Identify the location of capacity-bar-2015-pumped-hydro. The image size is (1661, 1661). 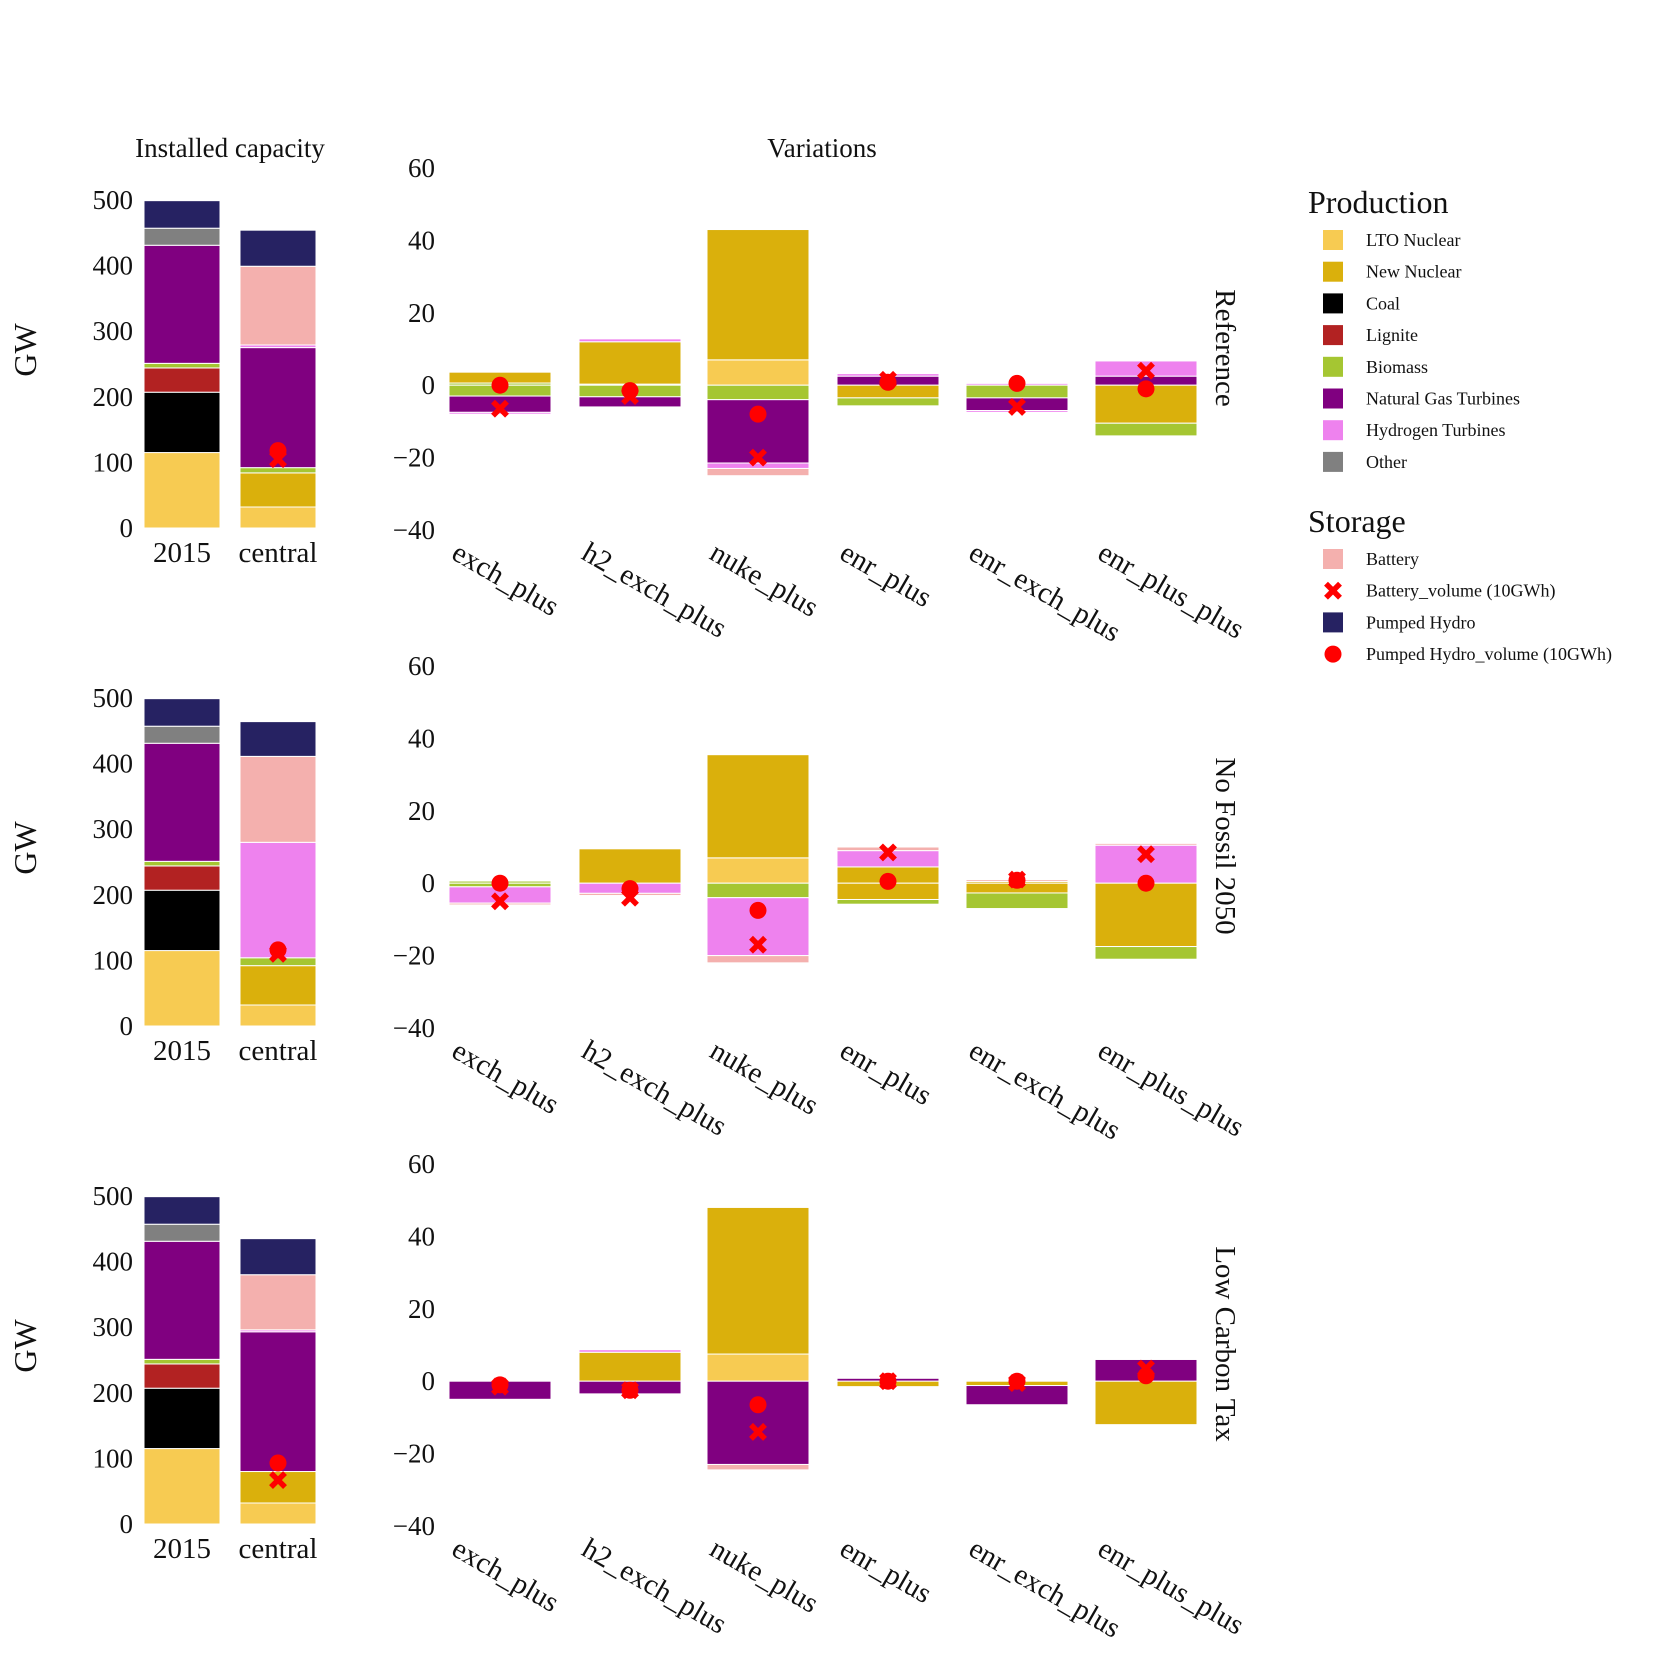
(182, 1210).